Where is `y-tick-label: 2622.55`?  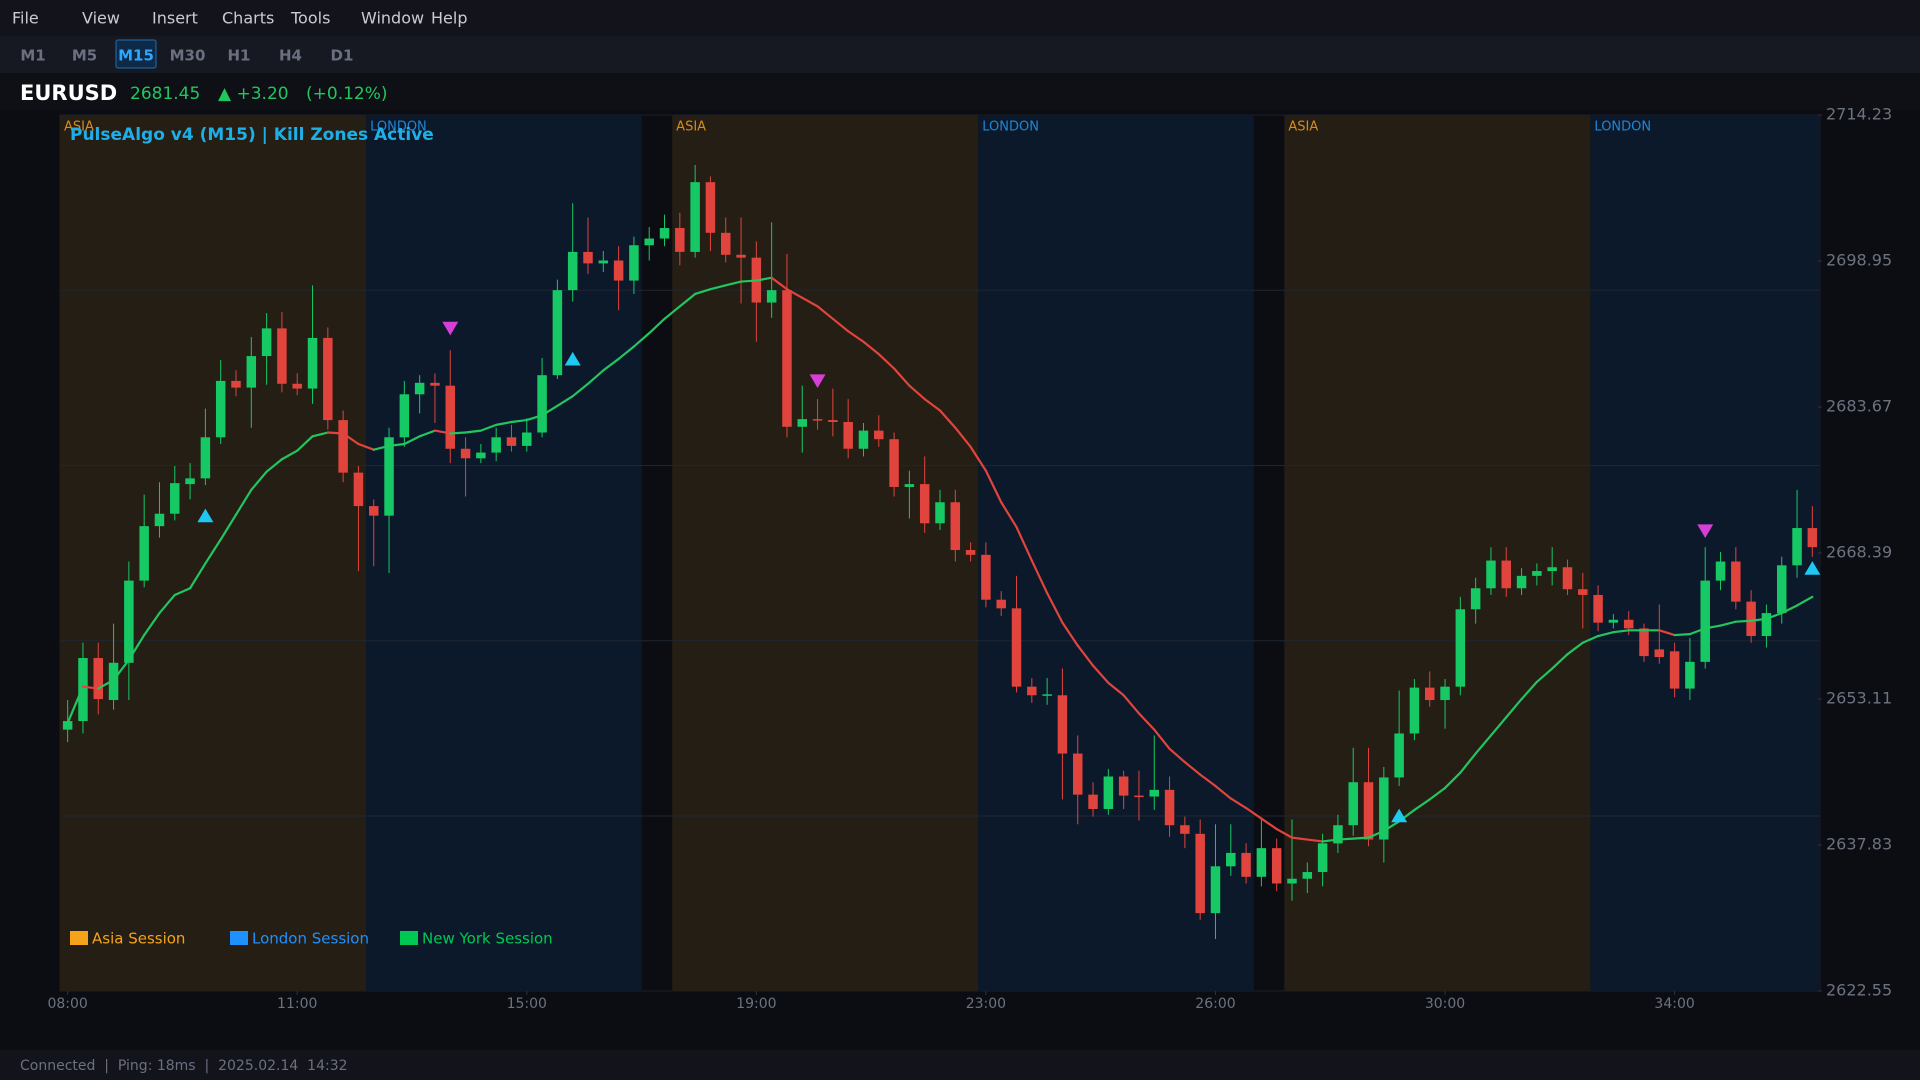
y-tick-label: 2622.55 is located at coordinates (1859, 990).